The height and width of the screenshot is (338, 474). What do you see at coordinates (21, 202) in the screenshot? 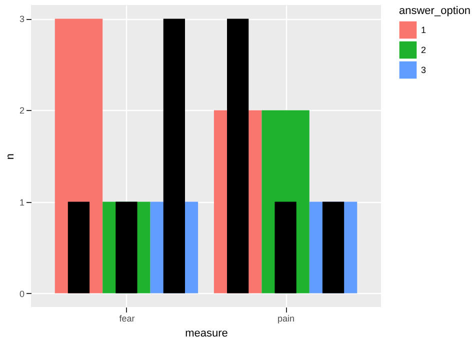
I see `y-tick-label: 1` at bounding box center [21, 202].